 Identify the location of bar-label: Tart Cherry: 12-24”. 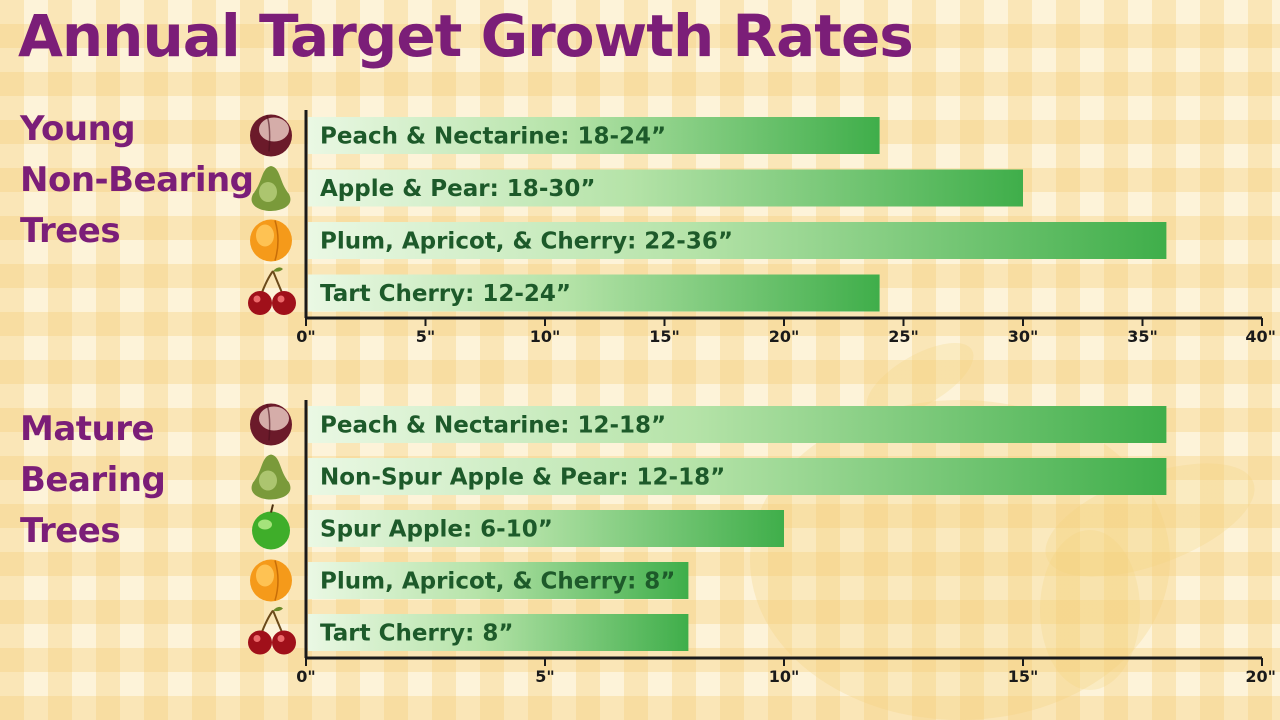
(445, 294).